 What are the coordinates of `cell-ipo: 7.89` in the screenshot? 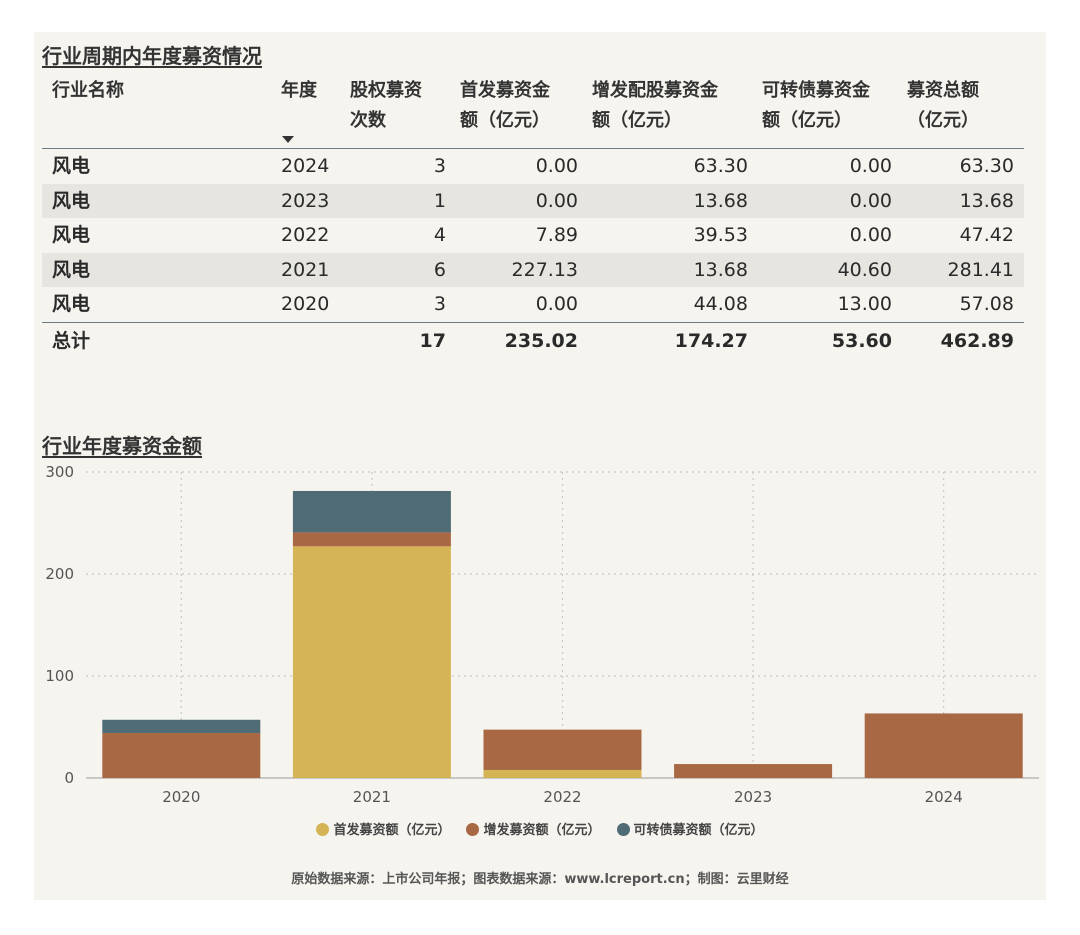 It's located at (556, 235).